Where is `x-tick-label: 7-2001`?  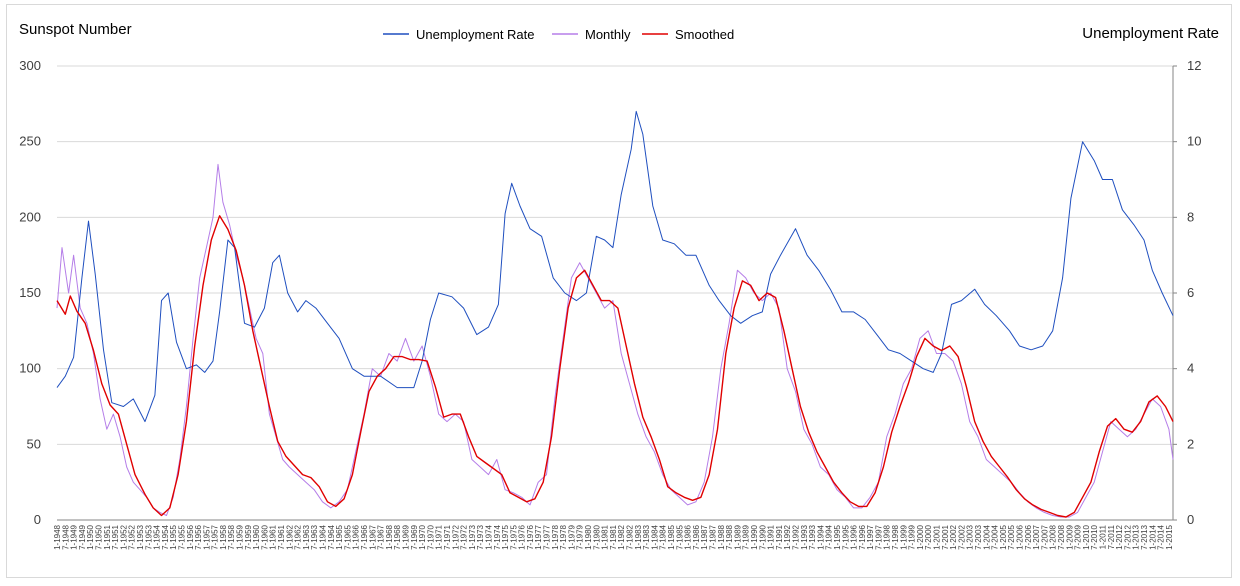
x-tick-label: 7-2001 is located at coordinates (945, 536).